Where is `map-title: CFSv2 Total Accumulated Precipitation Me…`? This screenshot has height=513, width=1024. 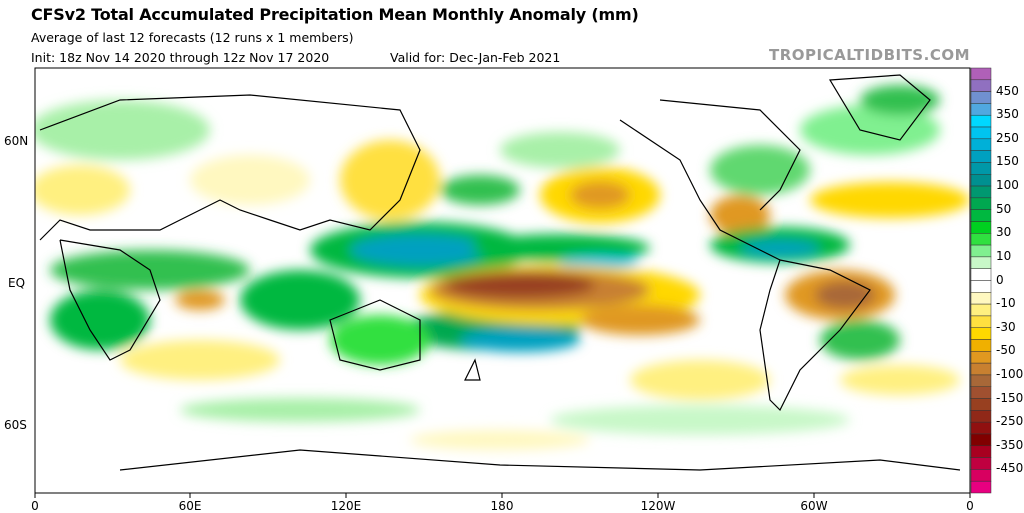
map-title: CFSv2 Total Accumulated Precipitation Me… is located at coordinates (335, 14).